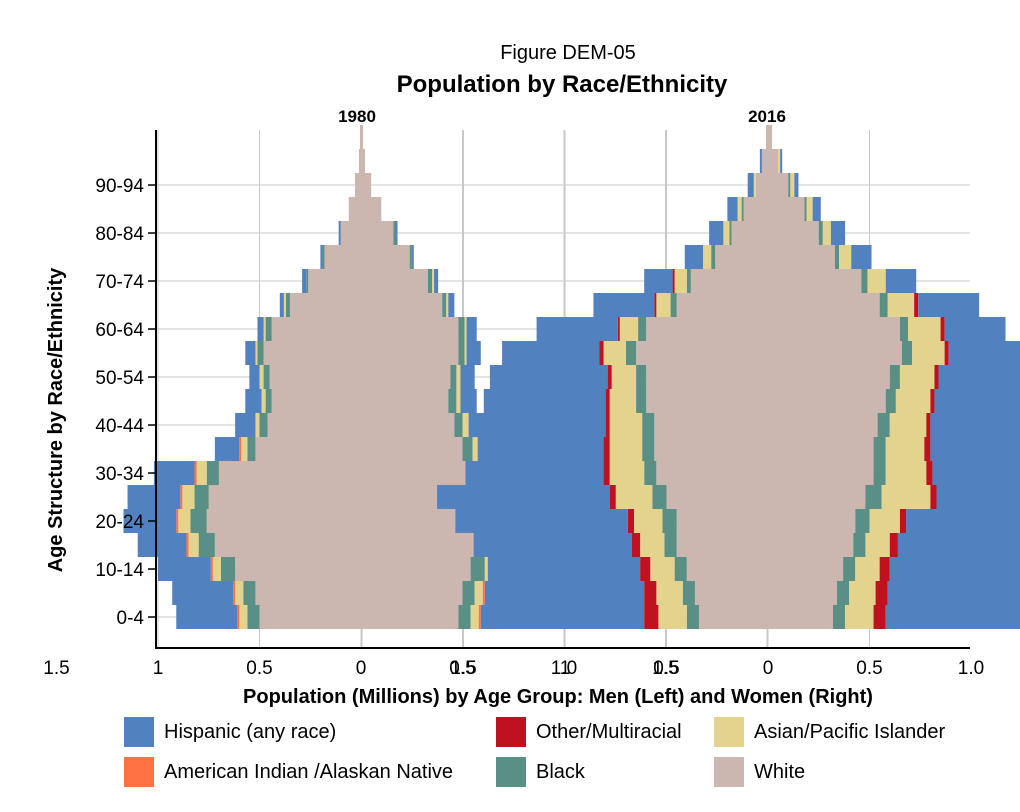 The height and width of the screenshot is (812, 1020). I want to click on bar-2016-female-75-79-asian-pacific-islander, so click(845, 257).